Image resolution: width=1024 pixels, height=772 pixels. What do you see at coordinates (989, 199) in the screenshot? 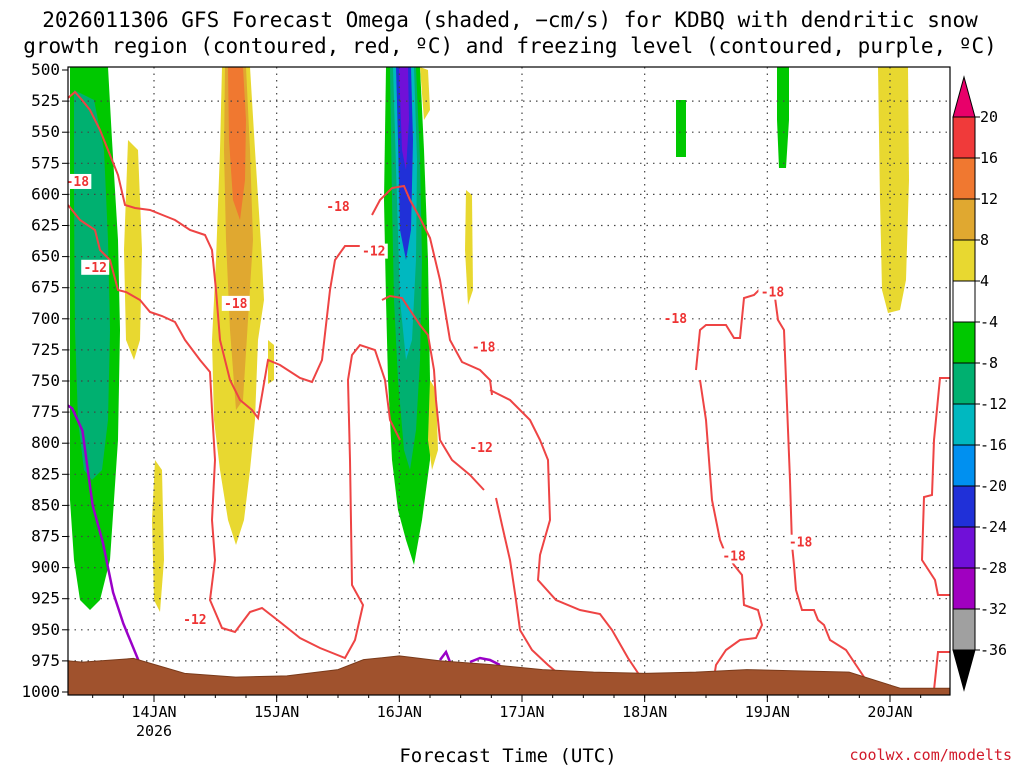
I see `colorbar-tick-label: 12` at bounding box center [989, 199].